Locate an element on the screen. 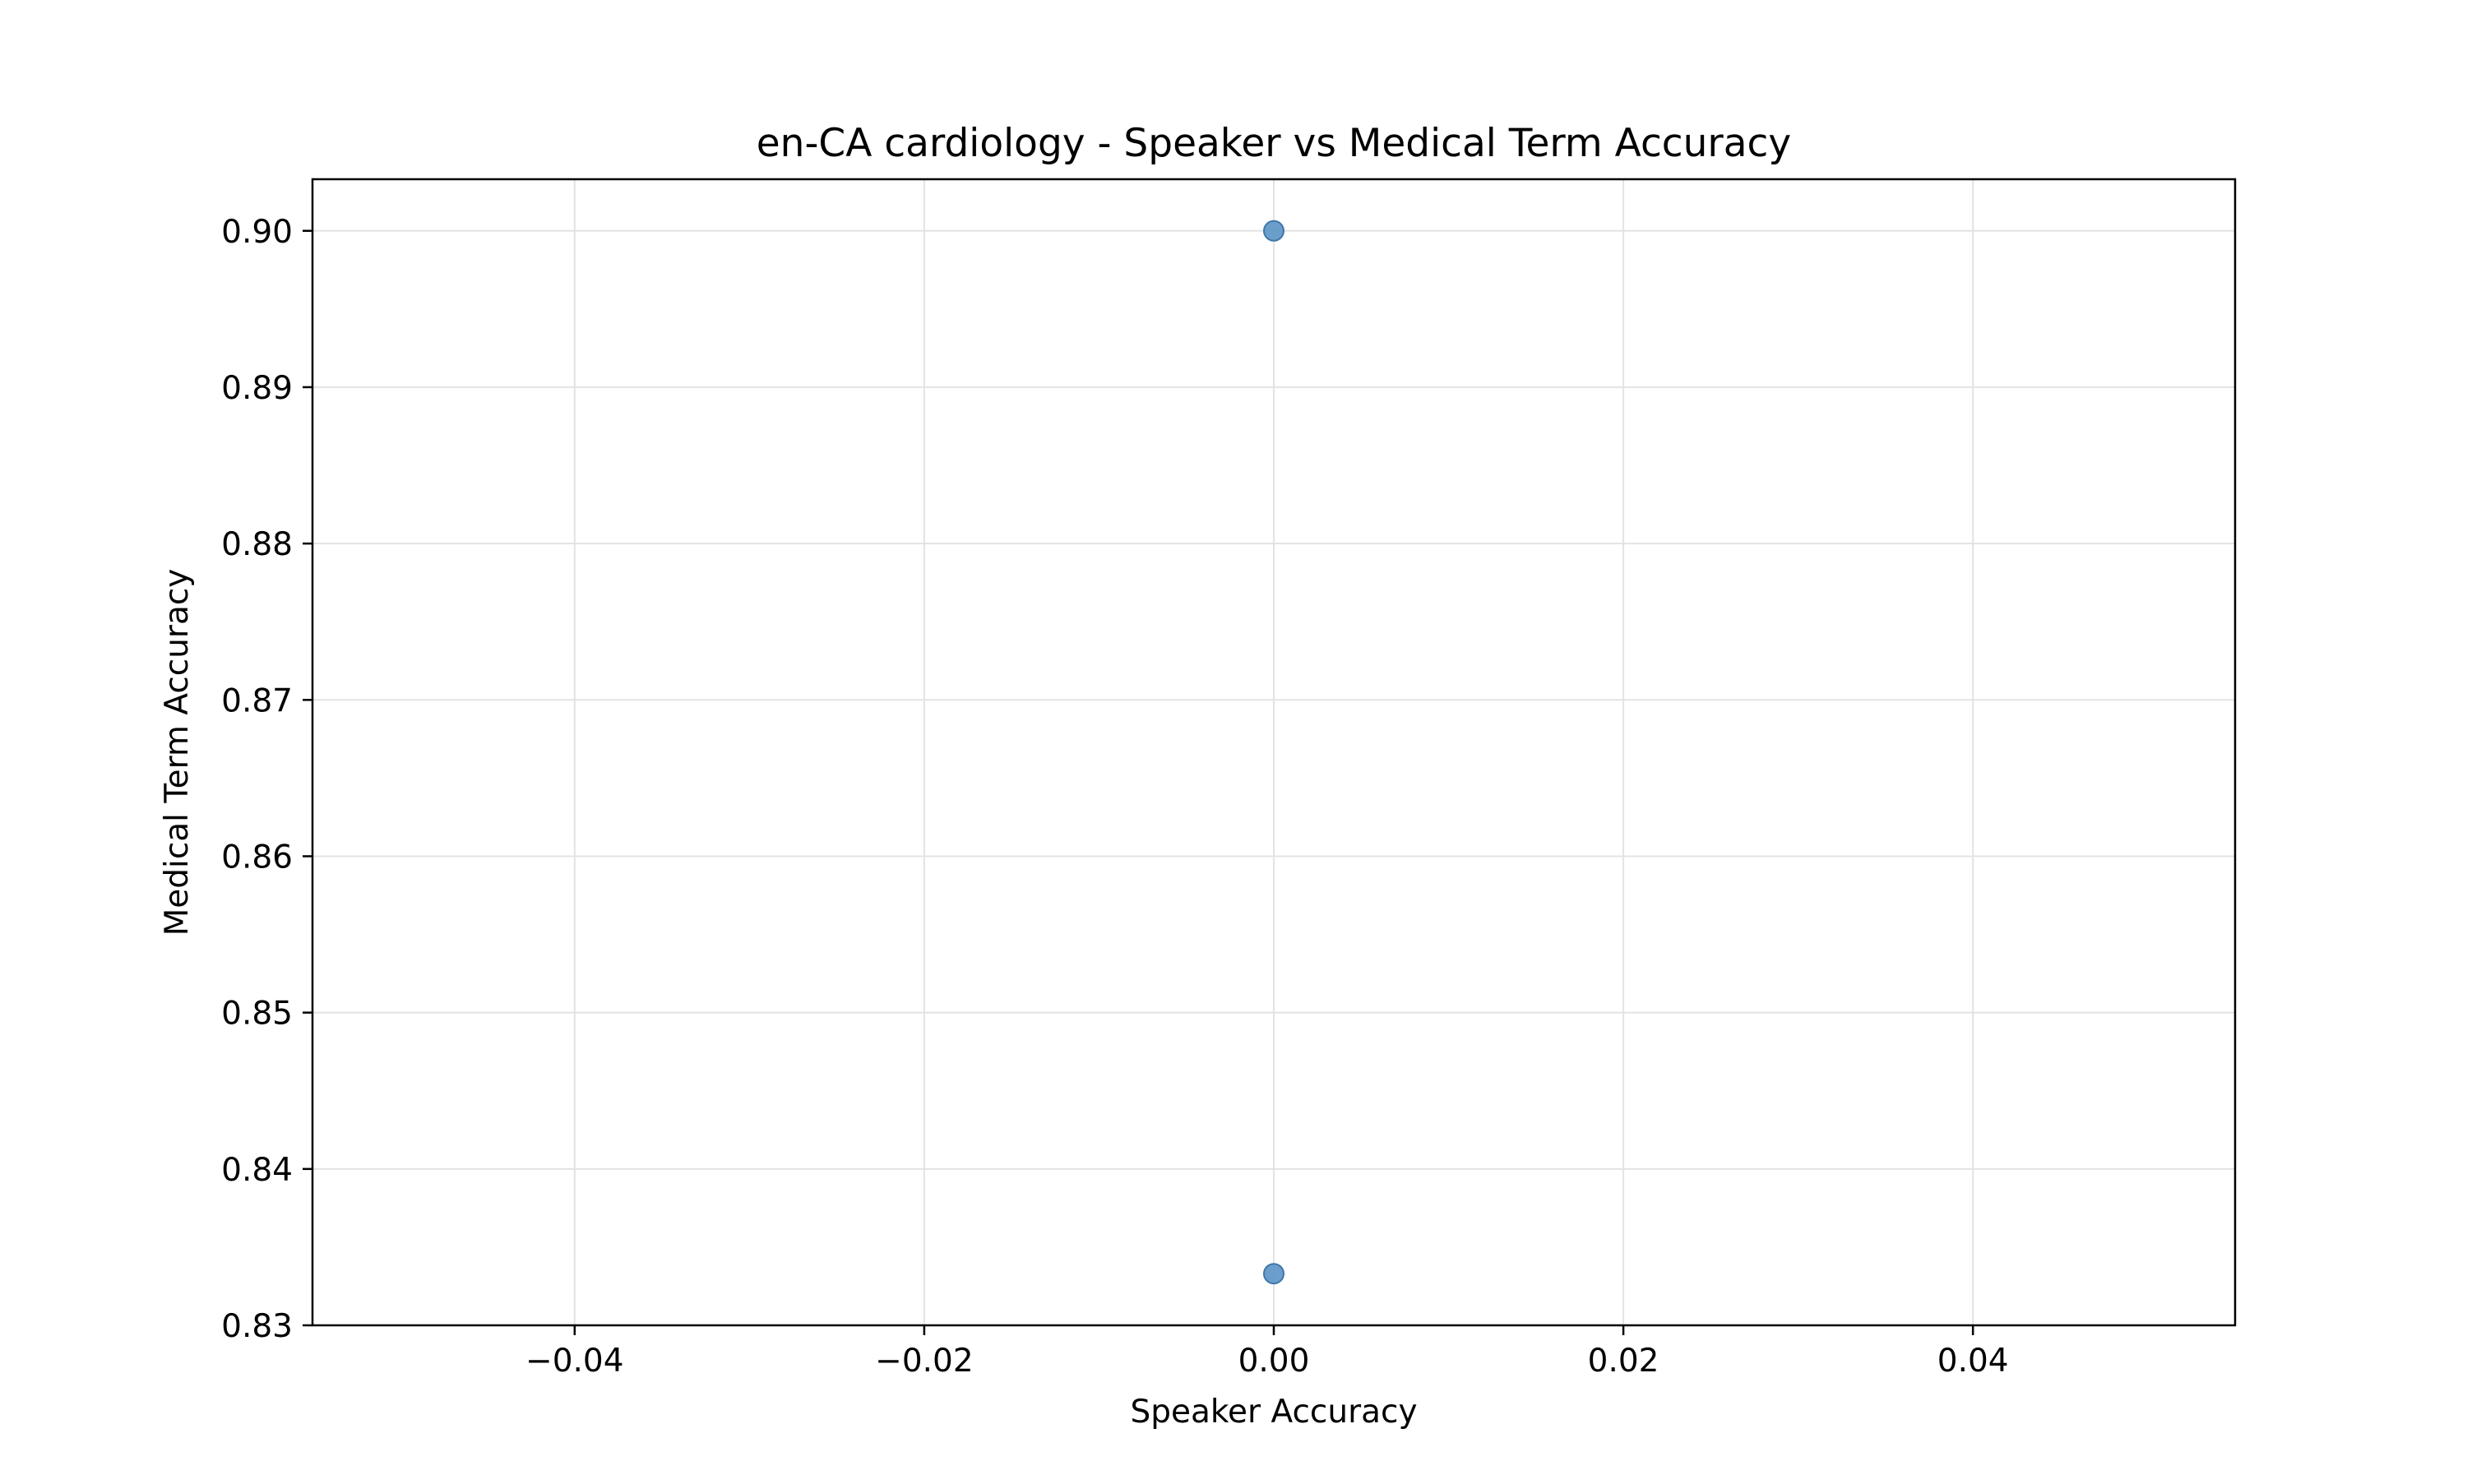  y-tick-label: 0.83 is located at coordinates (257, 1327).